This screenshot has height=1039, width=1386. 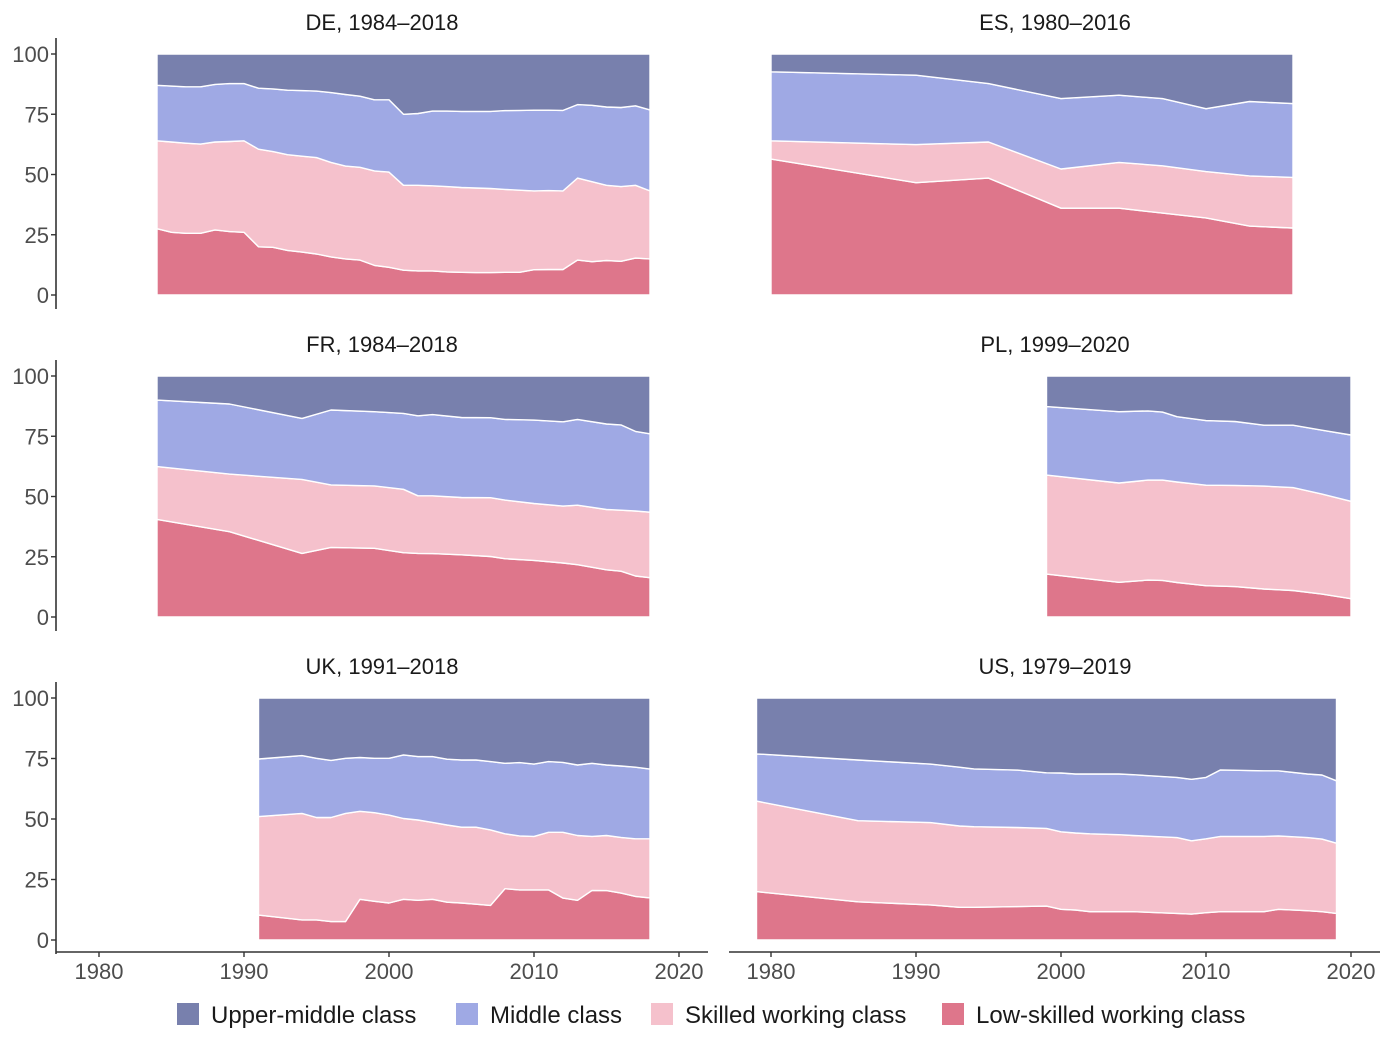 I want to click on panel-title: ES, 1980–2016, so click(x=1055, y=22).